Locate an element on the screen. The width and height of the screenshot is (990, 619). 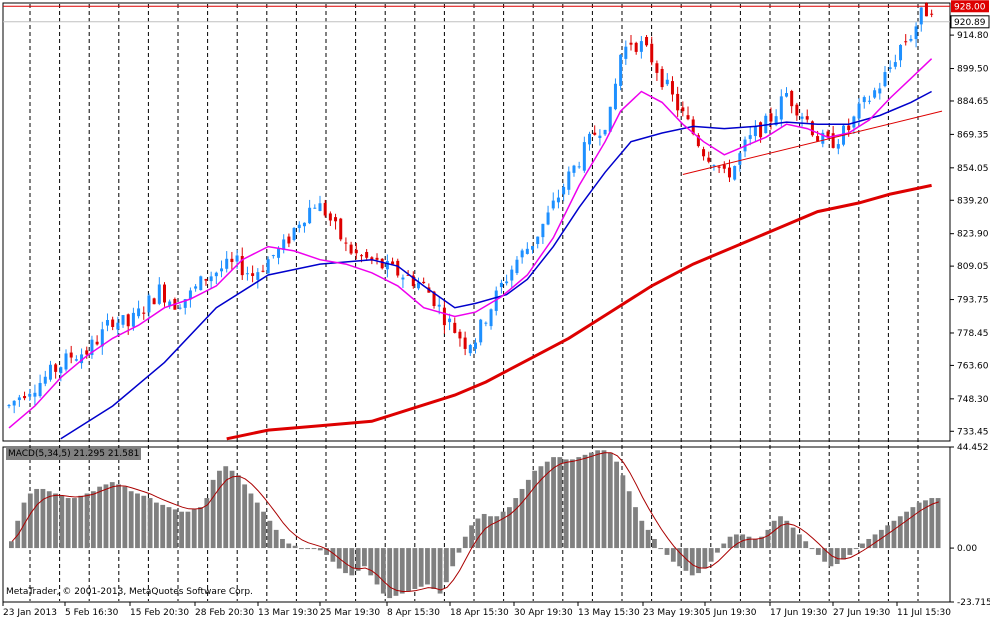
time-axis-label: 8 Apr 15:30 is located at coordinates (413, 613).